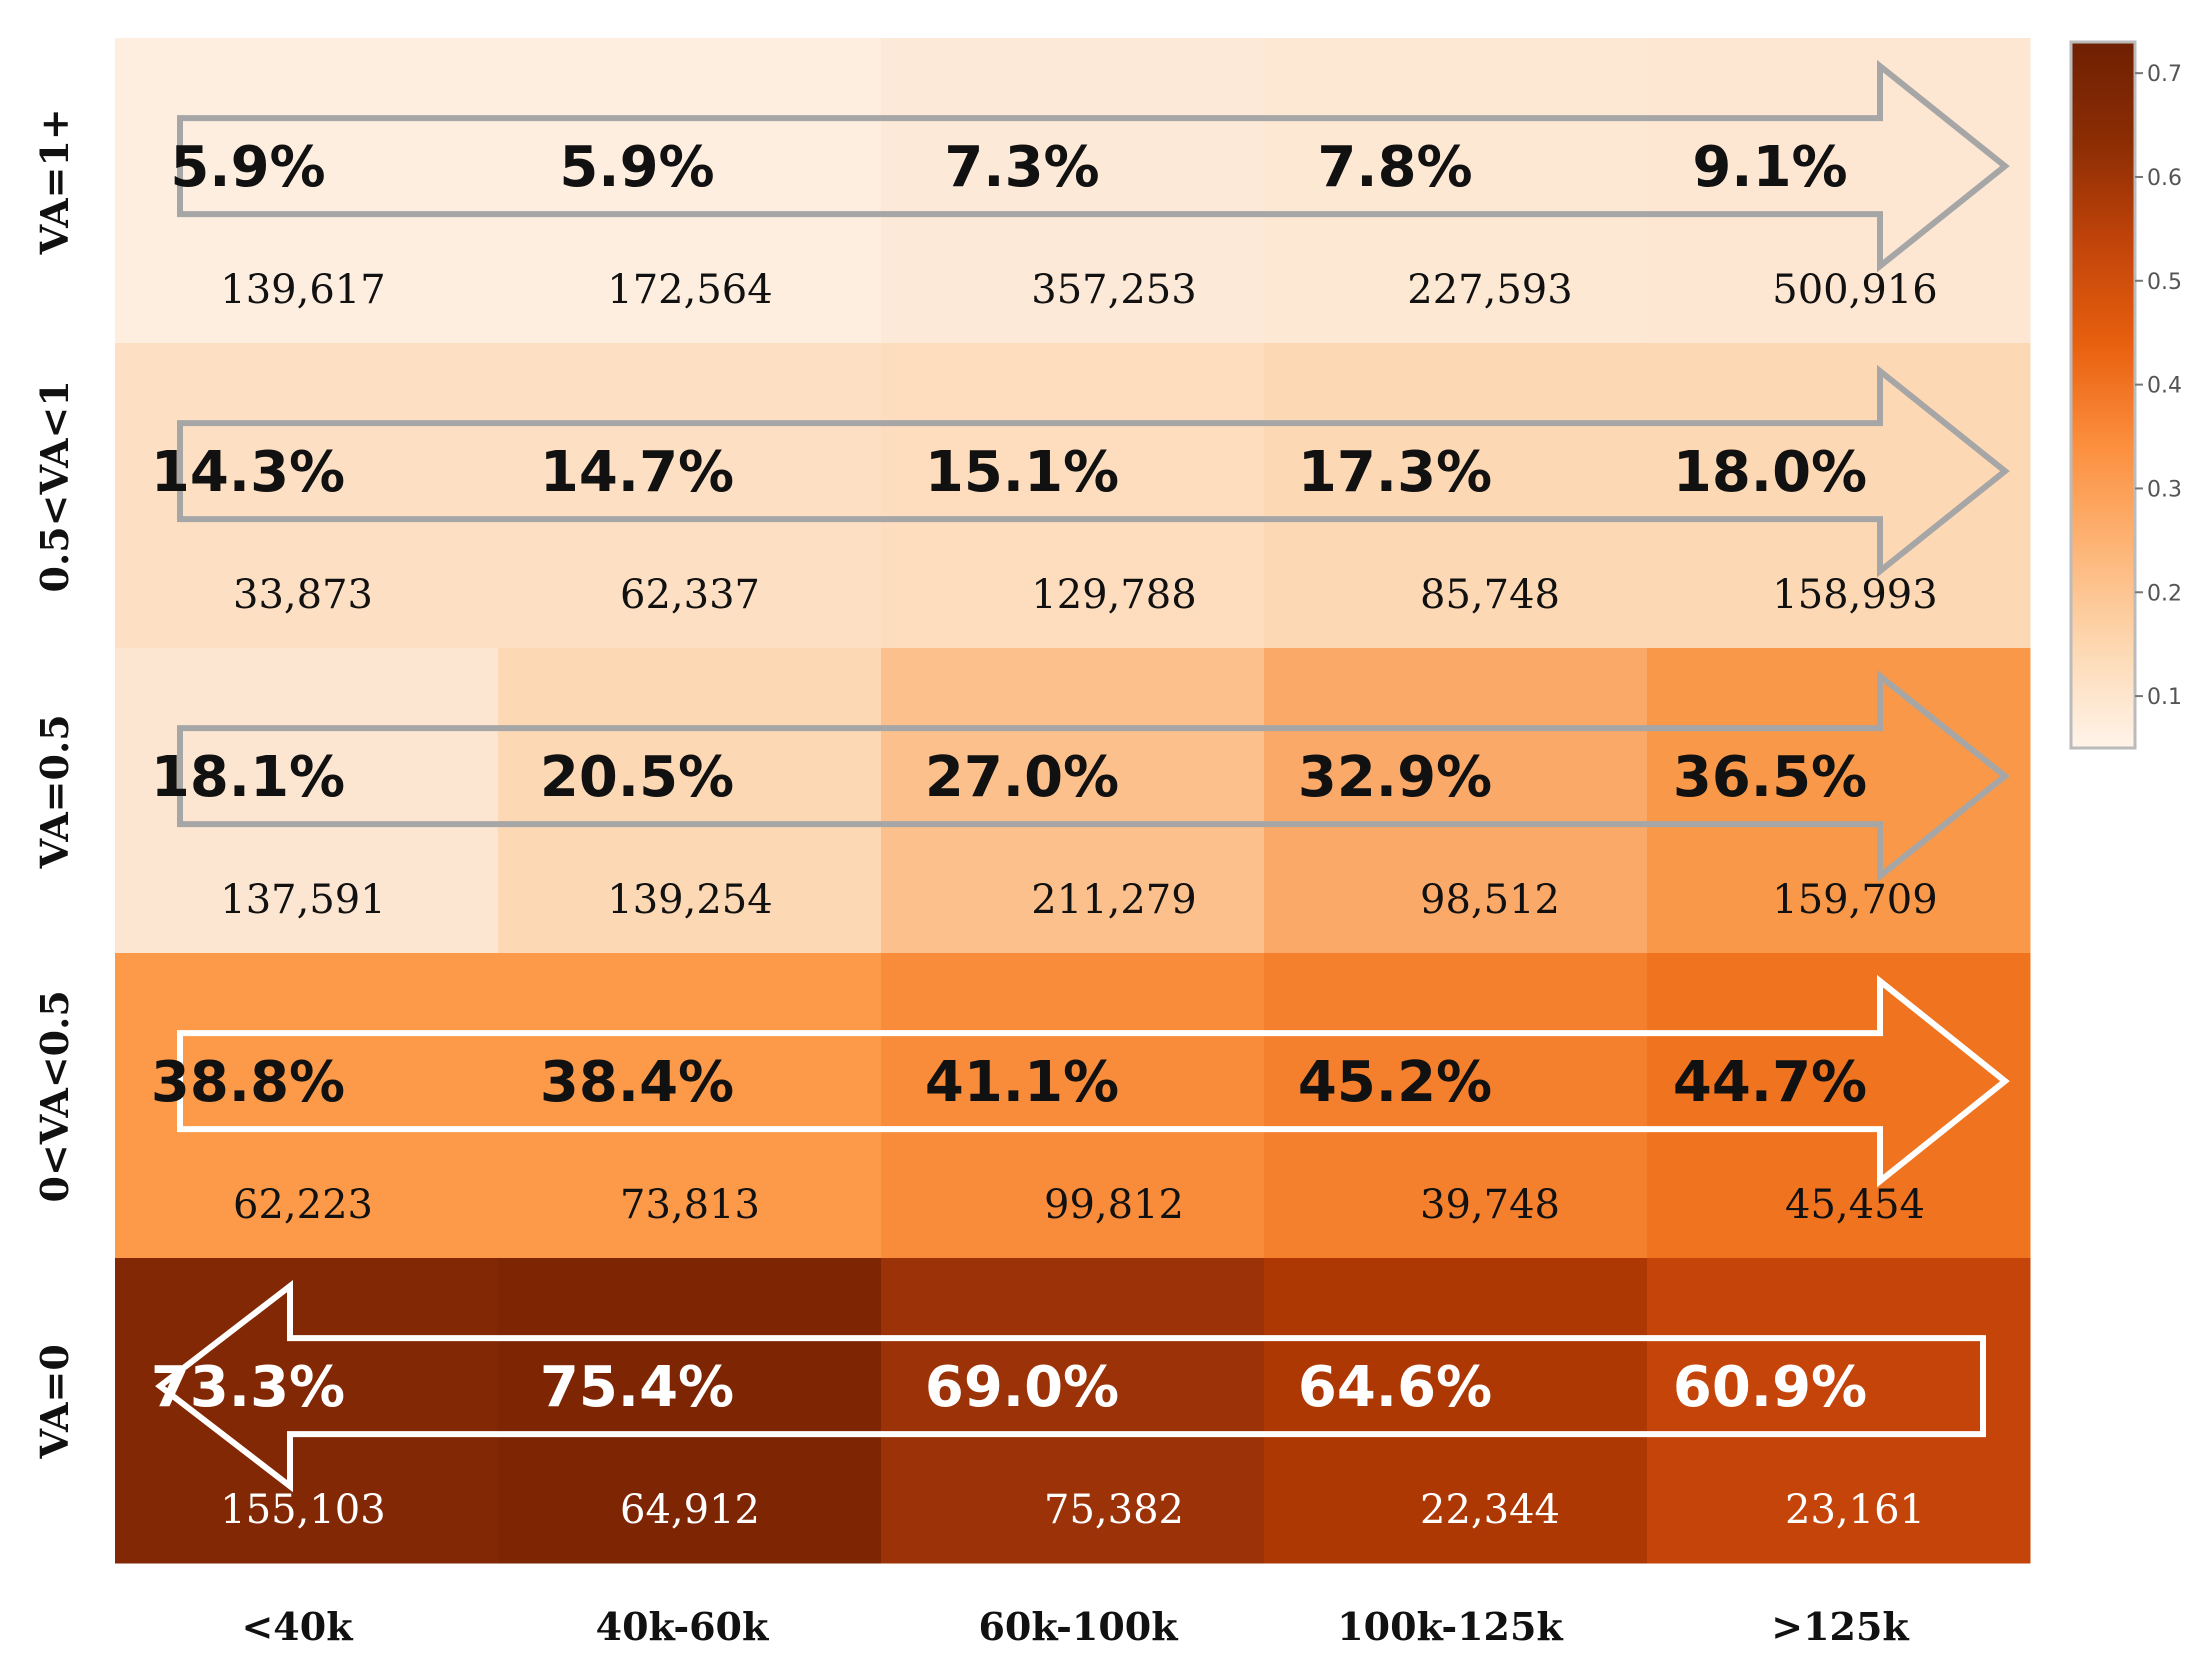  What do you see at coordinates (637, 1082) in the screenshot?
I see `cell-percent-label: 38.4%` at bounding box center [637, 1082].